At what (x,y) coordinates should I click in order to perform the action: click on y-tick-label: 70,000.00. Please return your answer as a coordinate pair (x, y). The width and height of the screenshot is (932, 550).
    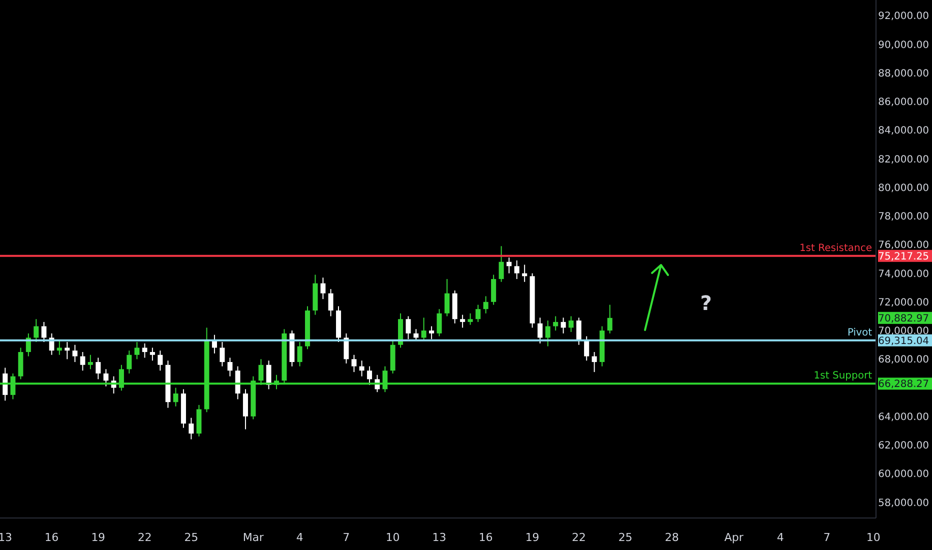
    Looking at the image, I should click on (903, 332).